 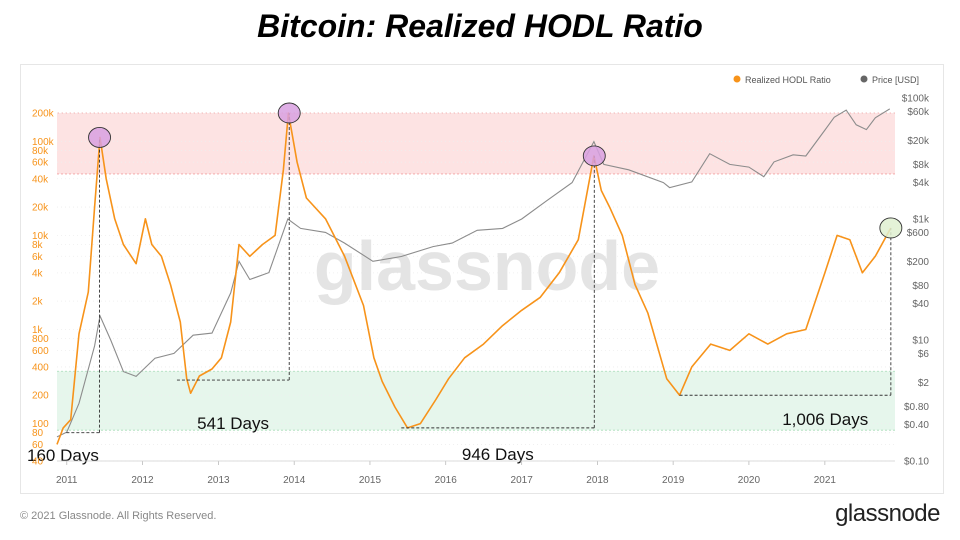 I want to click on y-right-tick-label: $80, so click(x=920, y=286).